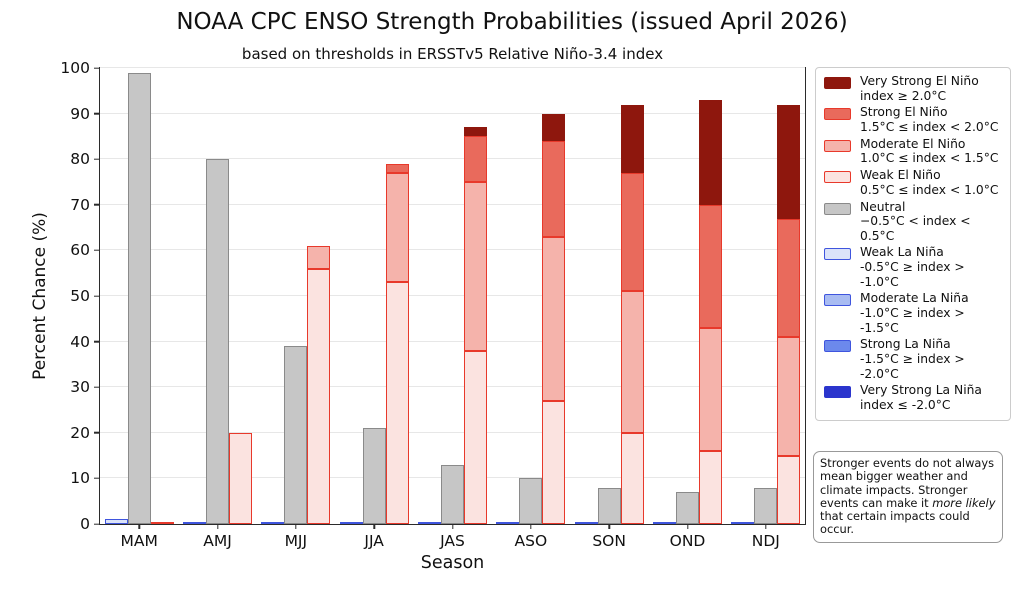  What do you see at coordinates (905, 404) in the screenshot?
I see `legend-range: index ≤ -2.0°C` at bounding box center [905, 404].